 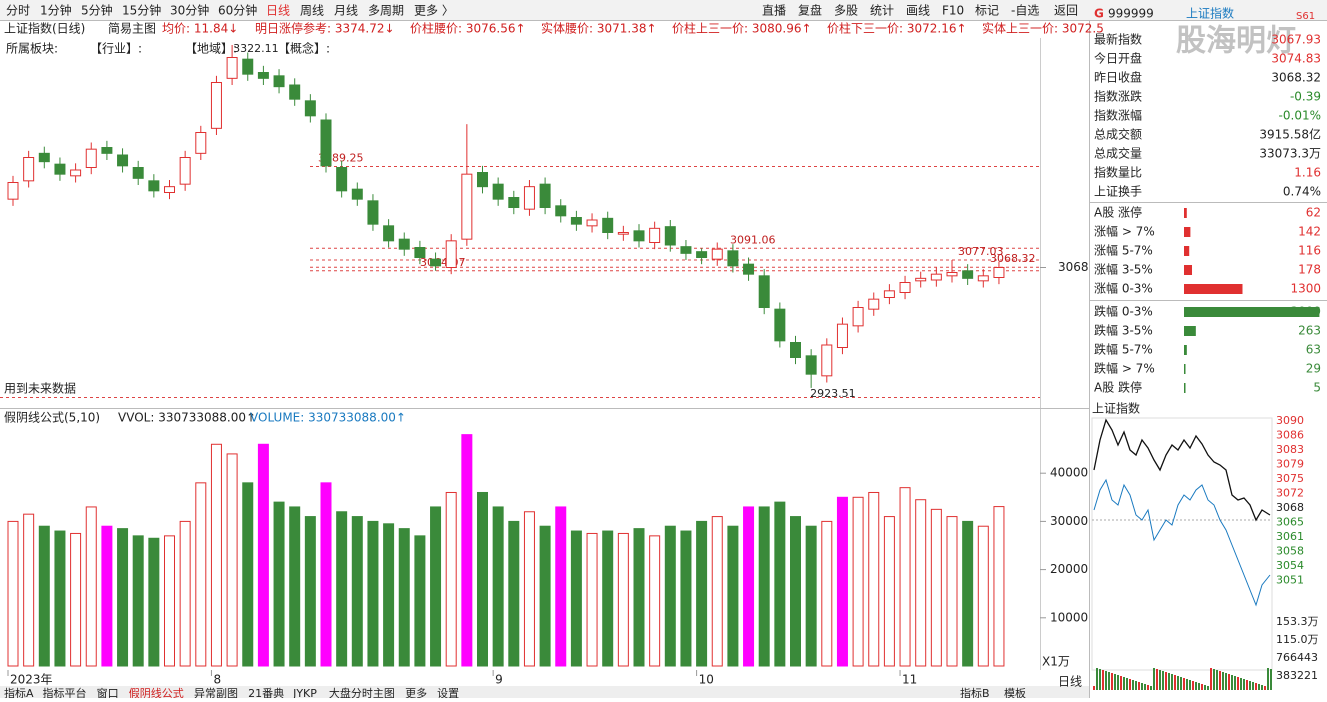 What do you see at coordinates (278, 11) in the screenshot?
I see `toolbar-tab: 日线` at bounding box center [278, 11].